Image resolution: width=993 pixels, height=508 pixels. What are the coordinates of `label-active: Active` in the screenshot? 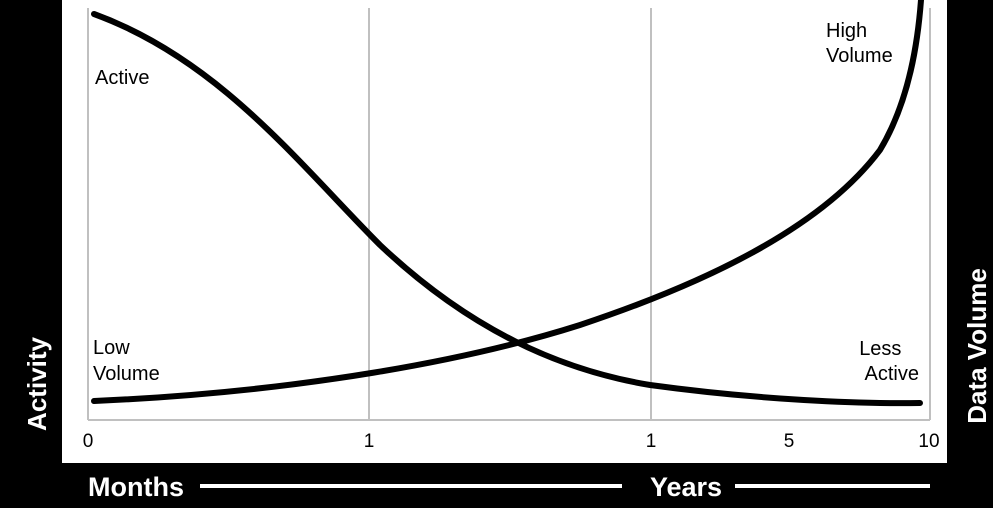 It's located at (122, 78).